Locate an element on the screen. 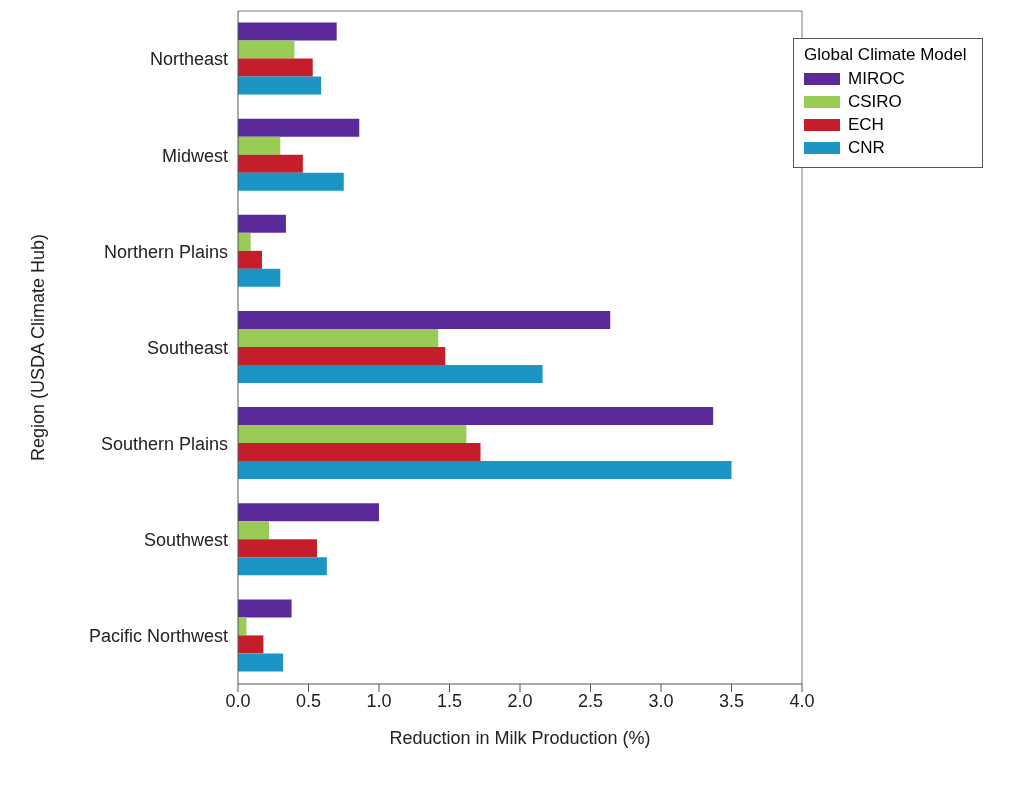 This screenshot has height=792, width=1023. y-tick-label: Northeast is located at coordinates (188, 59).